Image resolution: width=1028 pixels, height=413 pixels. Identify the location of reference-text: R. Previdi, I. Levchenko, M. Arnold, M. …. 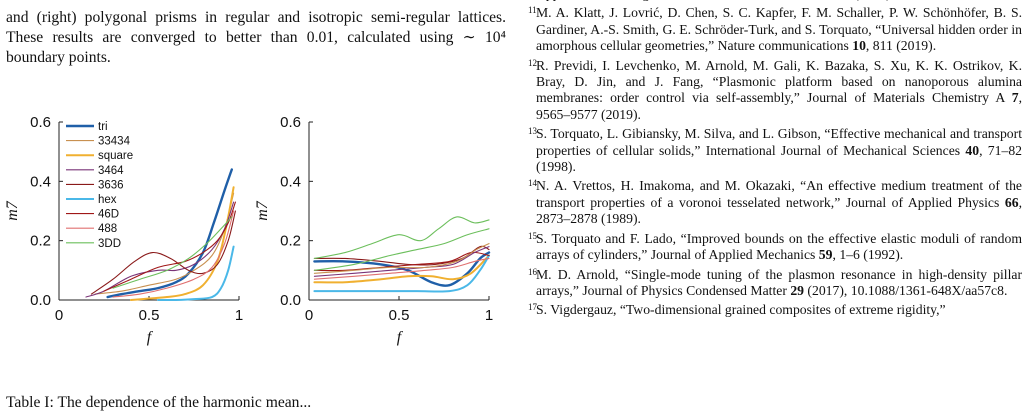
(779, 89).